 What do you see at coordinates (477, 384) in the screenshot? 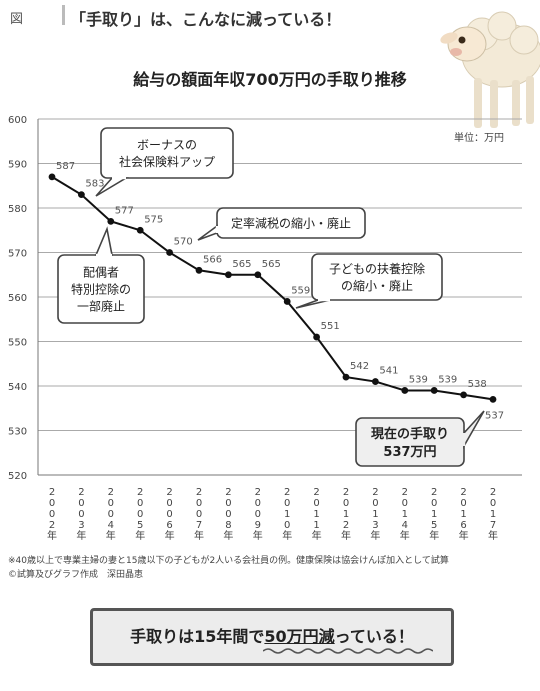
I see `data-label: 538` at bounding box center [477, 384].